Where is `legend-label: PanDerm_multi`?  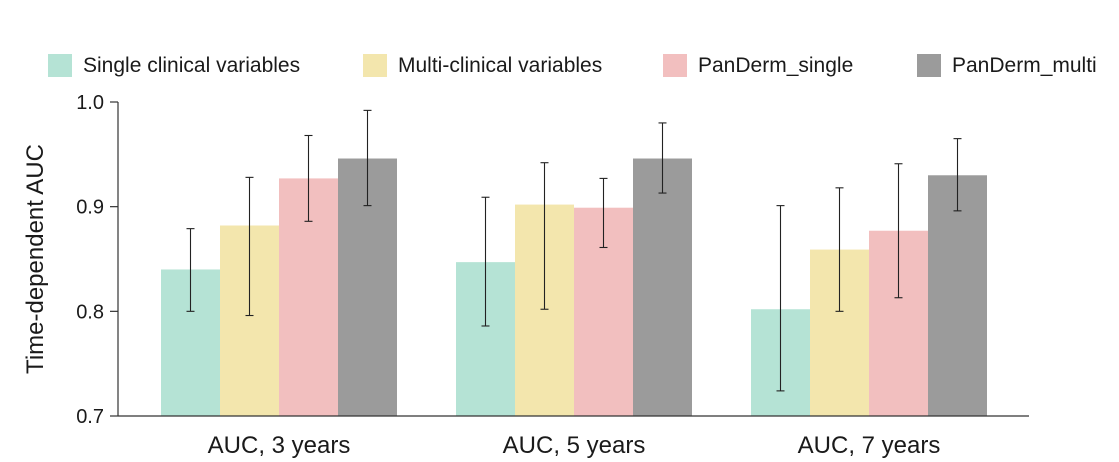
legend-label: PanDerm_multi is located at coordinates (1024, 65).